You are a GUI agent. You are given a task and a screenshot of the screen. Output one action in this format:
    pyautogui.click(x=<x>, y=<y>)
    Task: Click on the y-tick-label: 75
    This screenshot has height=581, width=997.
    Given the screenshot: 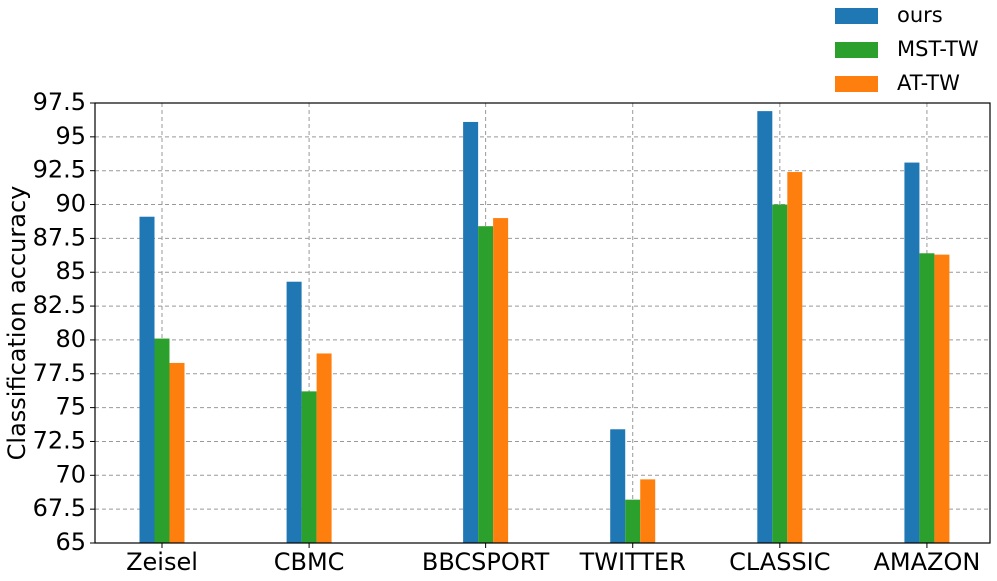 What is the action you would take?
    pyautogui.click(x=70, y=407)
    